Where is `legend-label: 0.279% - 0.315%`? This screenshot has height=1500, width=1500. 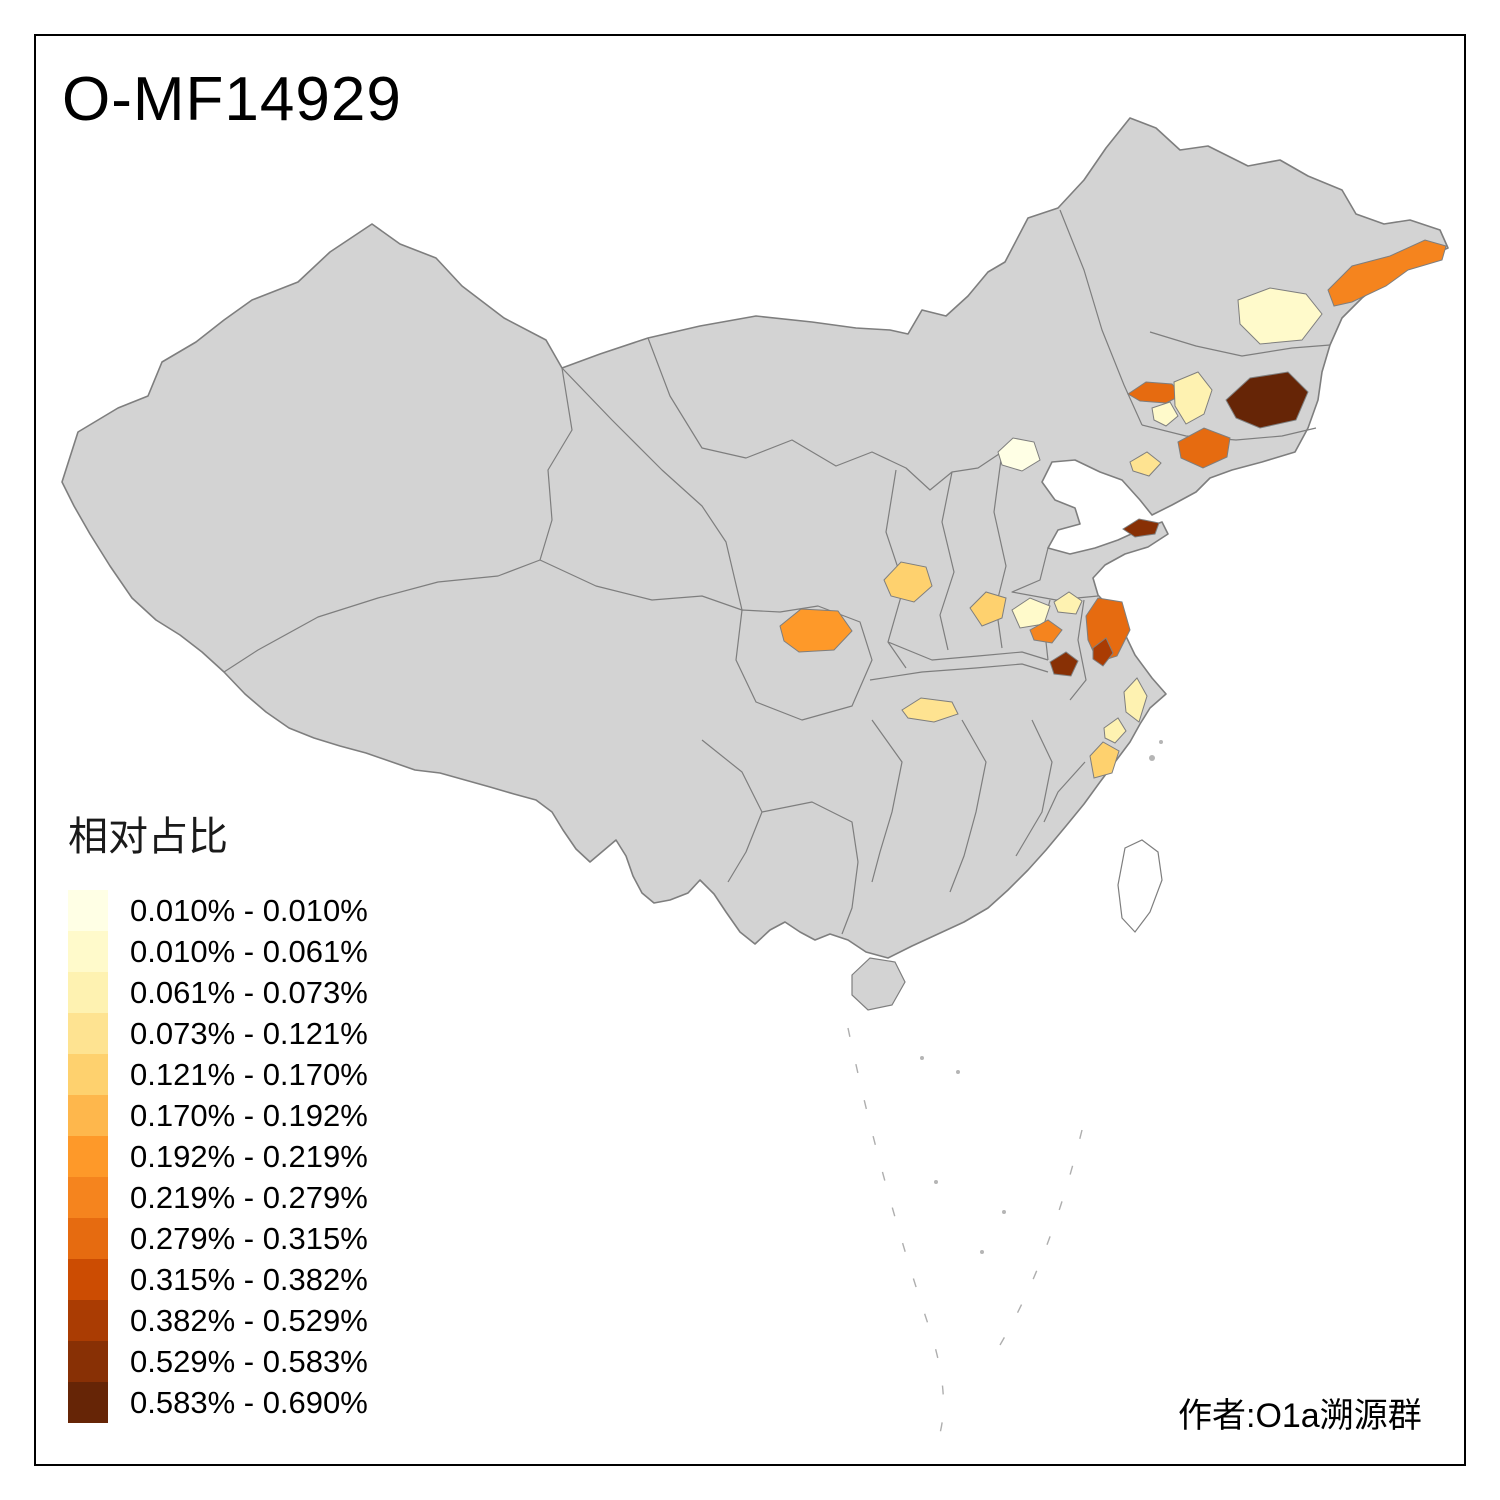 legend-label: 0.279% - 0.315% is located at coordinates (249, 1238).